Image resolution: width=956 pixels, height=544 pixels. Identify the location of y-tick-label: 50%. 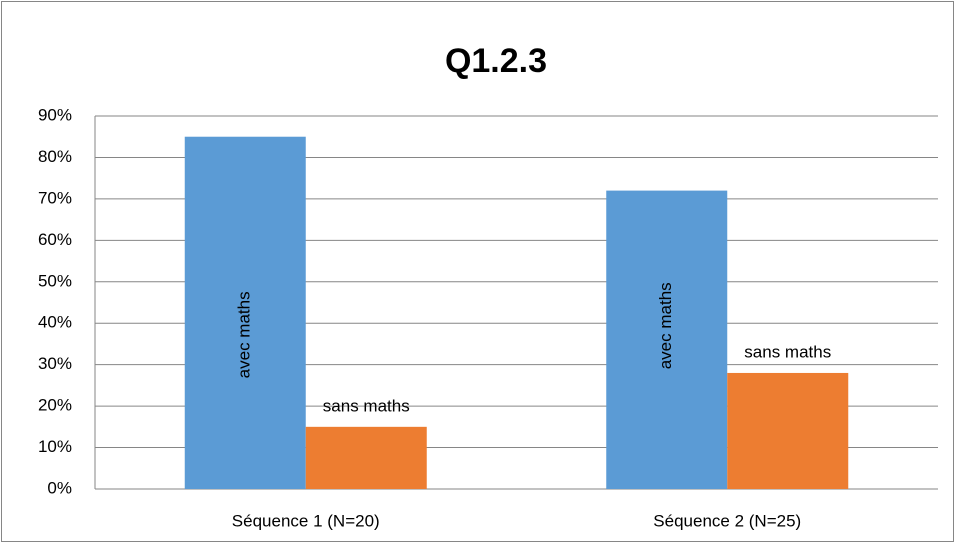
(55, 280).